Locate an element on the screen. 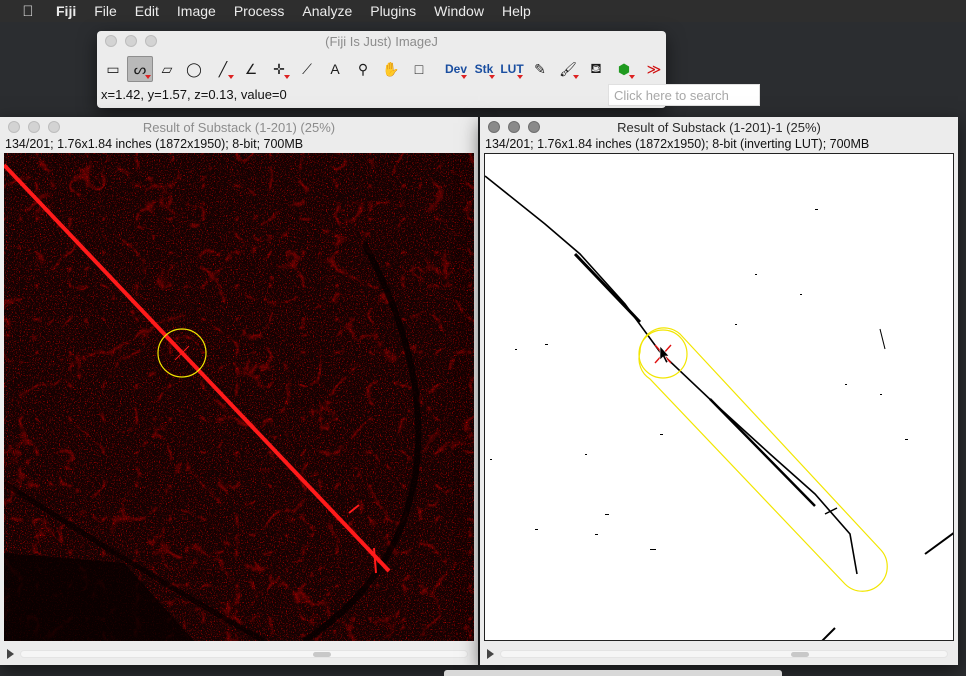 This screenshot has width=966, height=676. rectangle-icon: ▭ is located at coordinates (113, 68).